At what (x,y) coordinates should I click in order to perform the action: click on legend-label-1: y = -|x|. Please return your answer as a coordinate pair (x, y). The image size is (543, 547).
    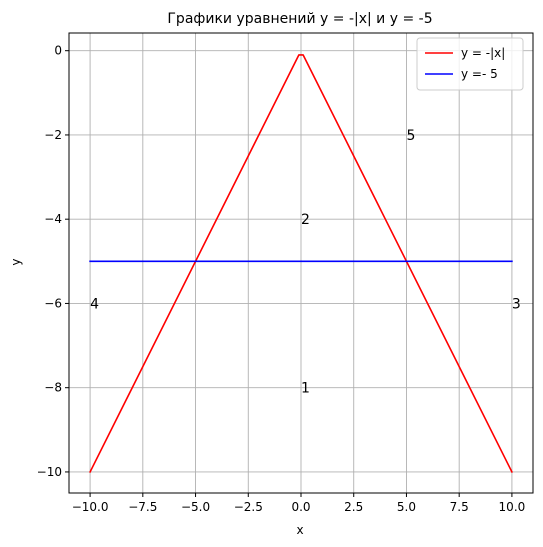
    Looking at the image, I should click on (483, 53).